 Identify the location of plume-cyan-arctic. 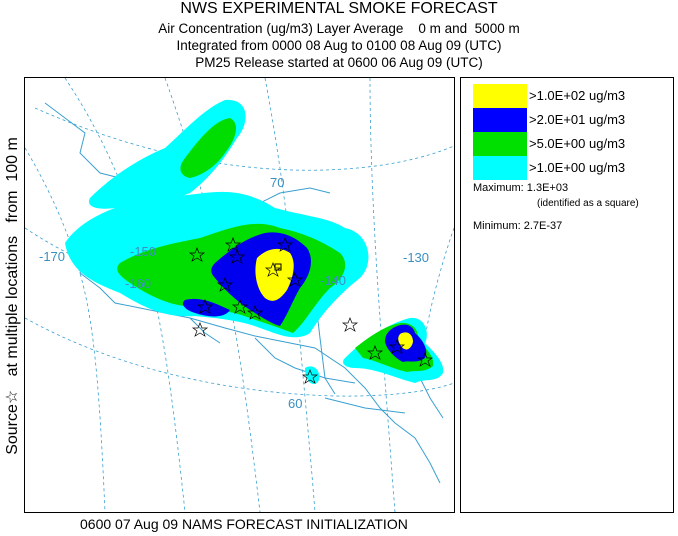
(167, 154).